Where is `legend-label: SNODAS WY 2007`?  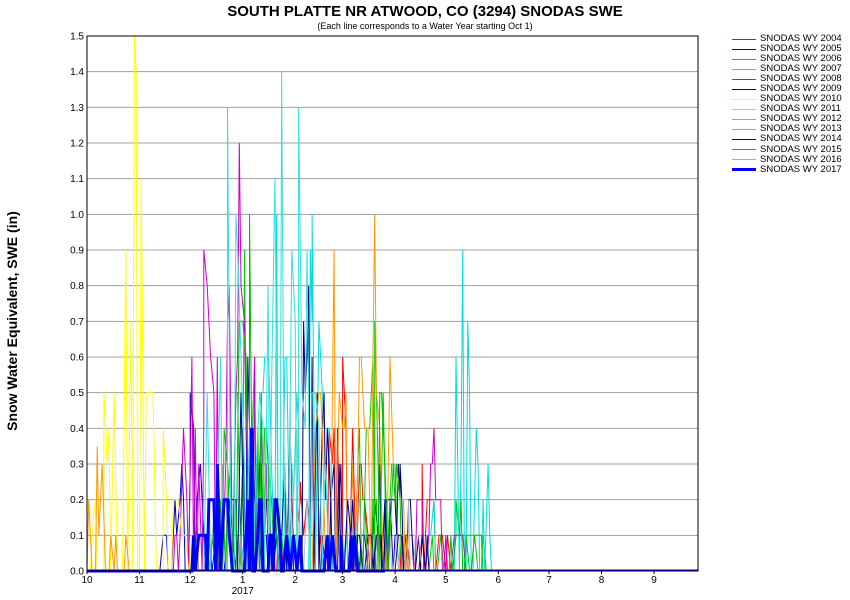 legend-label: SNODAS WY 2007 is located at coordinates (801, 69).